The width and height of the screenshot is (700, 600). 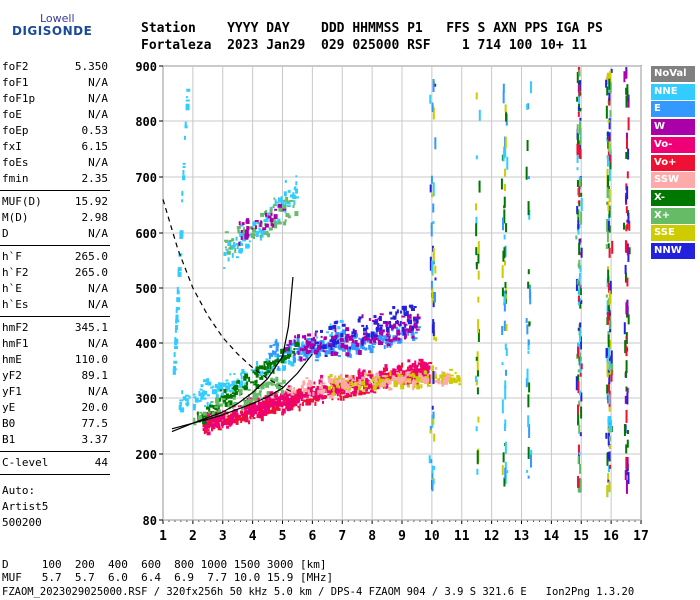 What do you see at coordinates (163, 536) in the screenshot?
I see `x-tick-label: 1` at bounding box center [163, 536].